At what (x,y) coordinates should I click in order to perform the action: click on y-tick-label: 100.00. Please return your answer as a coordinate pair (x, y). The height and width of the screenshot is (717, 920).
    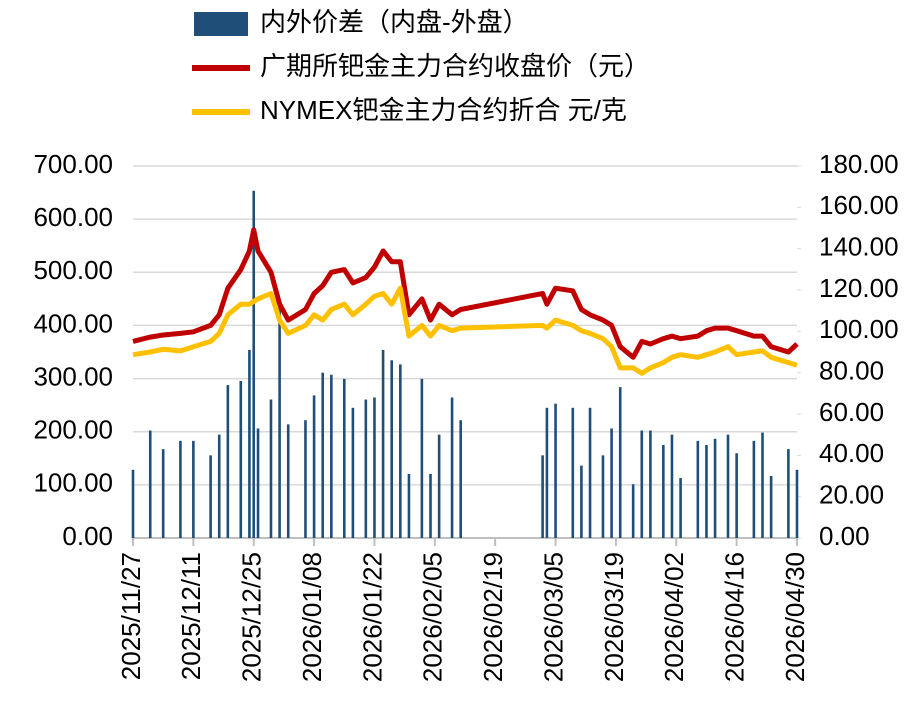
    Looking at the image, I should click on (73, 483).